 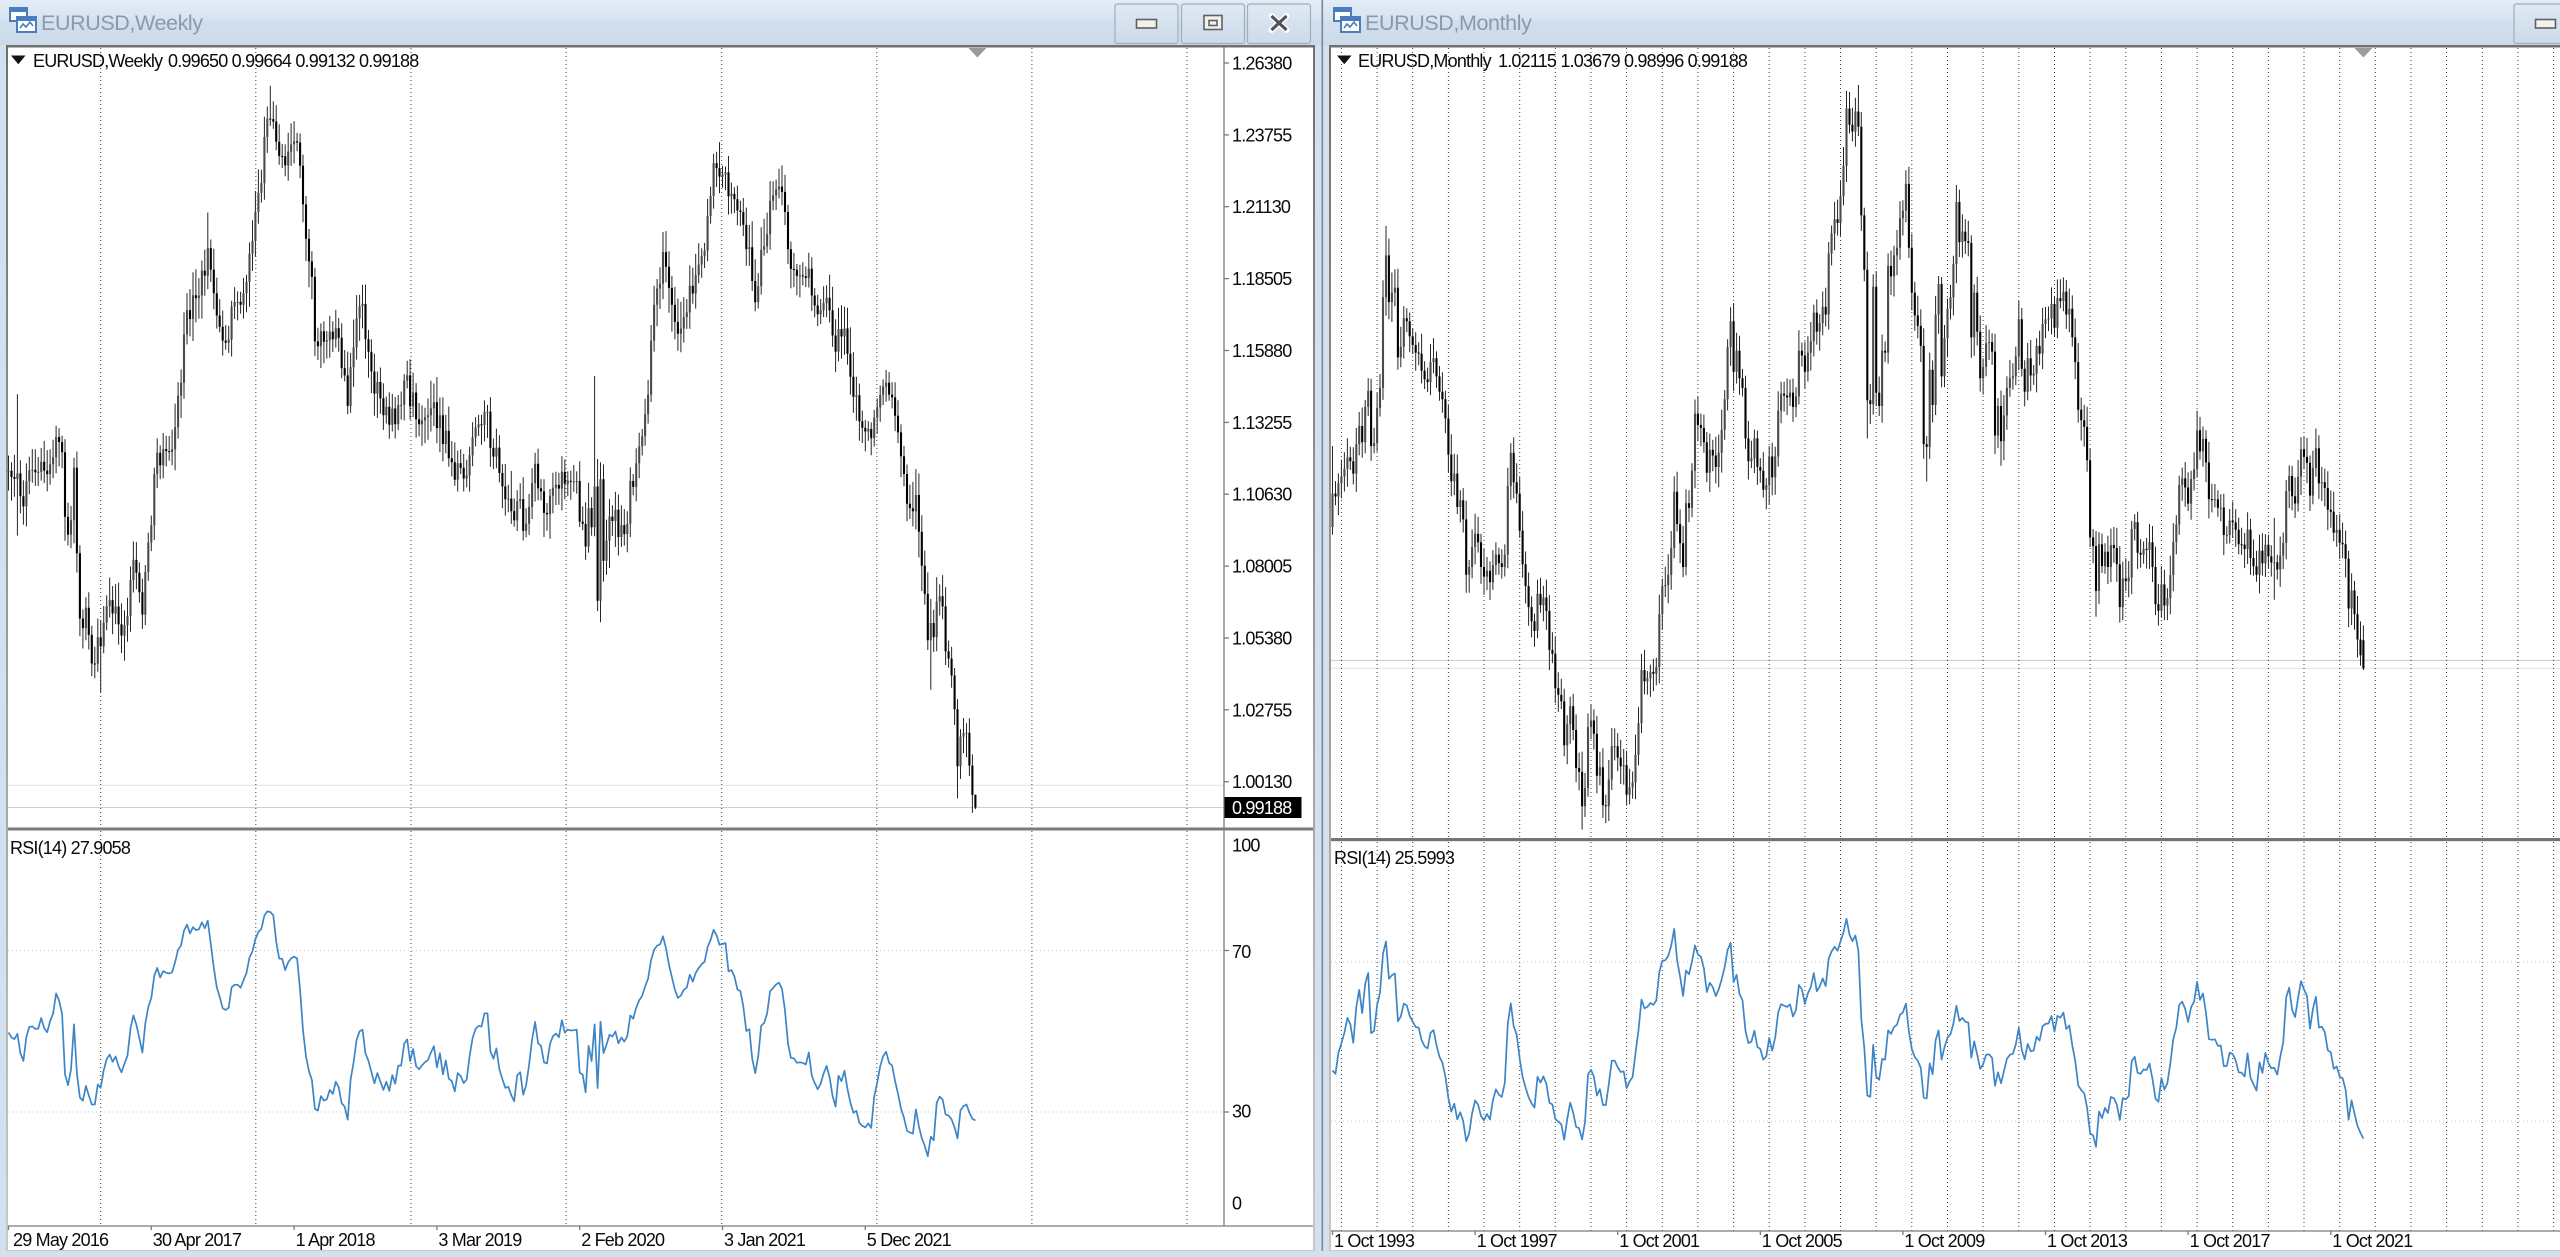 What do you see at coordinates (1237, 1204) in the screenshot?
I see `svg-text: 0` at bounding box center [1237, 1204].